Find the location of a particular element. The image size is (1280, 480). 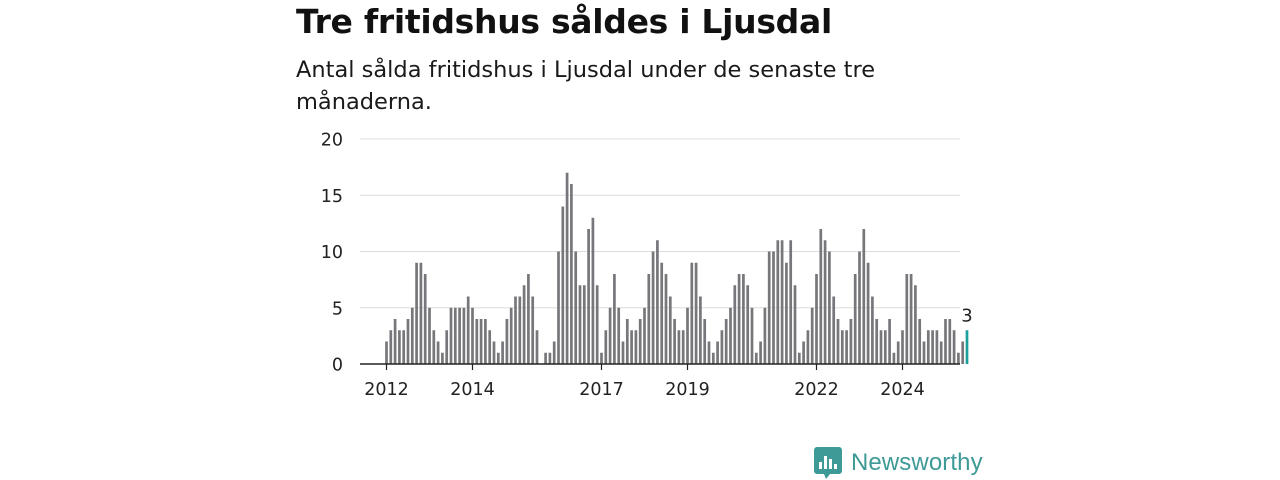

y-tick-label: 0 is located at coordinates (337, 366).